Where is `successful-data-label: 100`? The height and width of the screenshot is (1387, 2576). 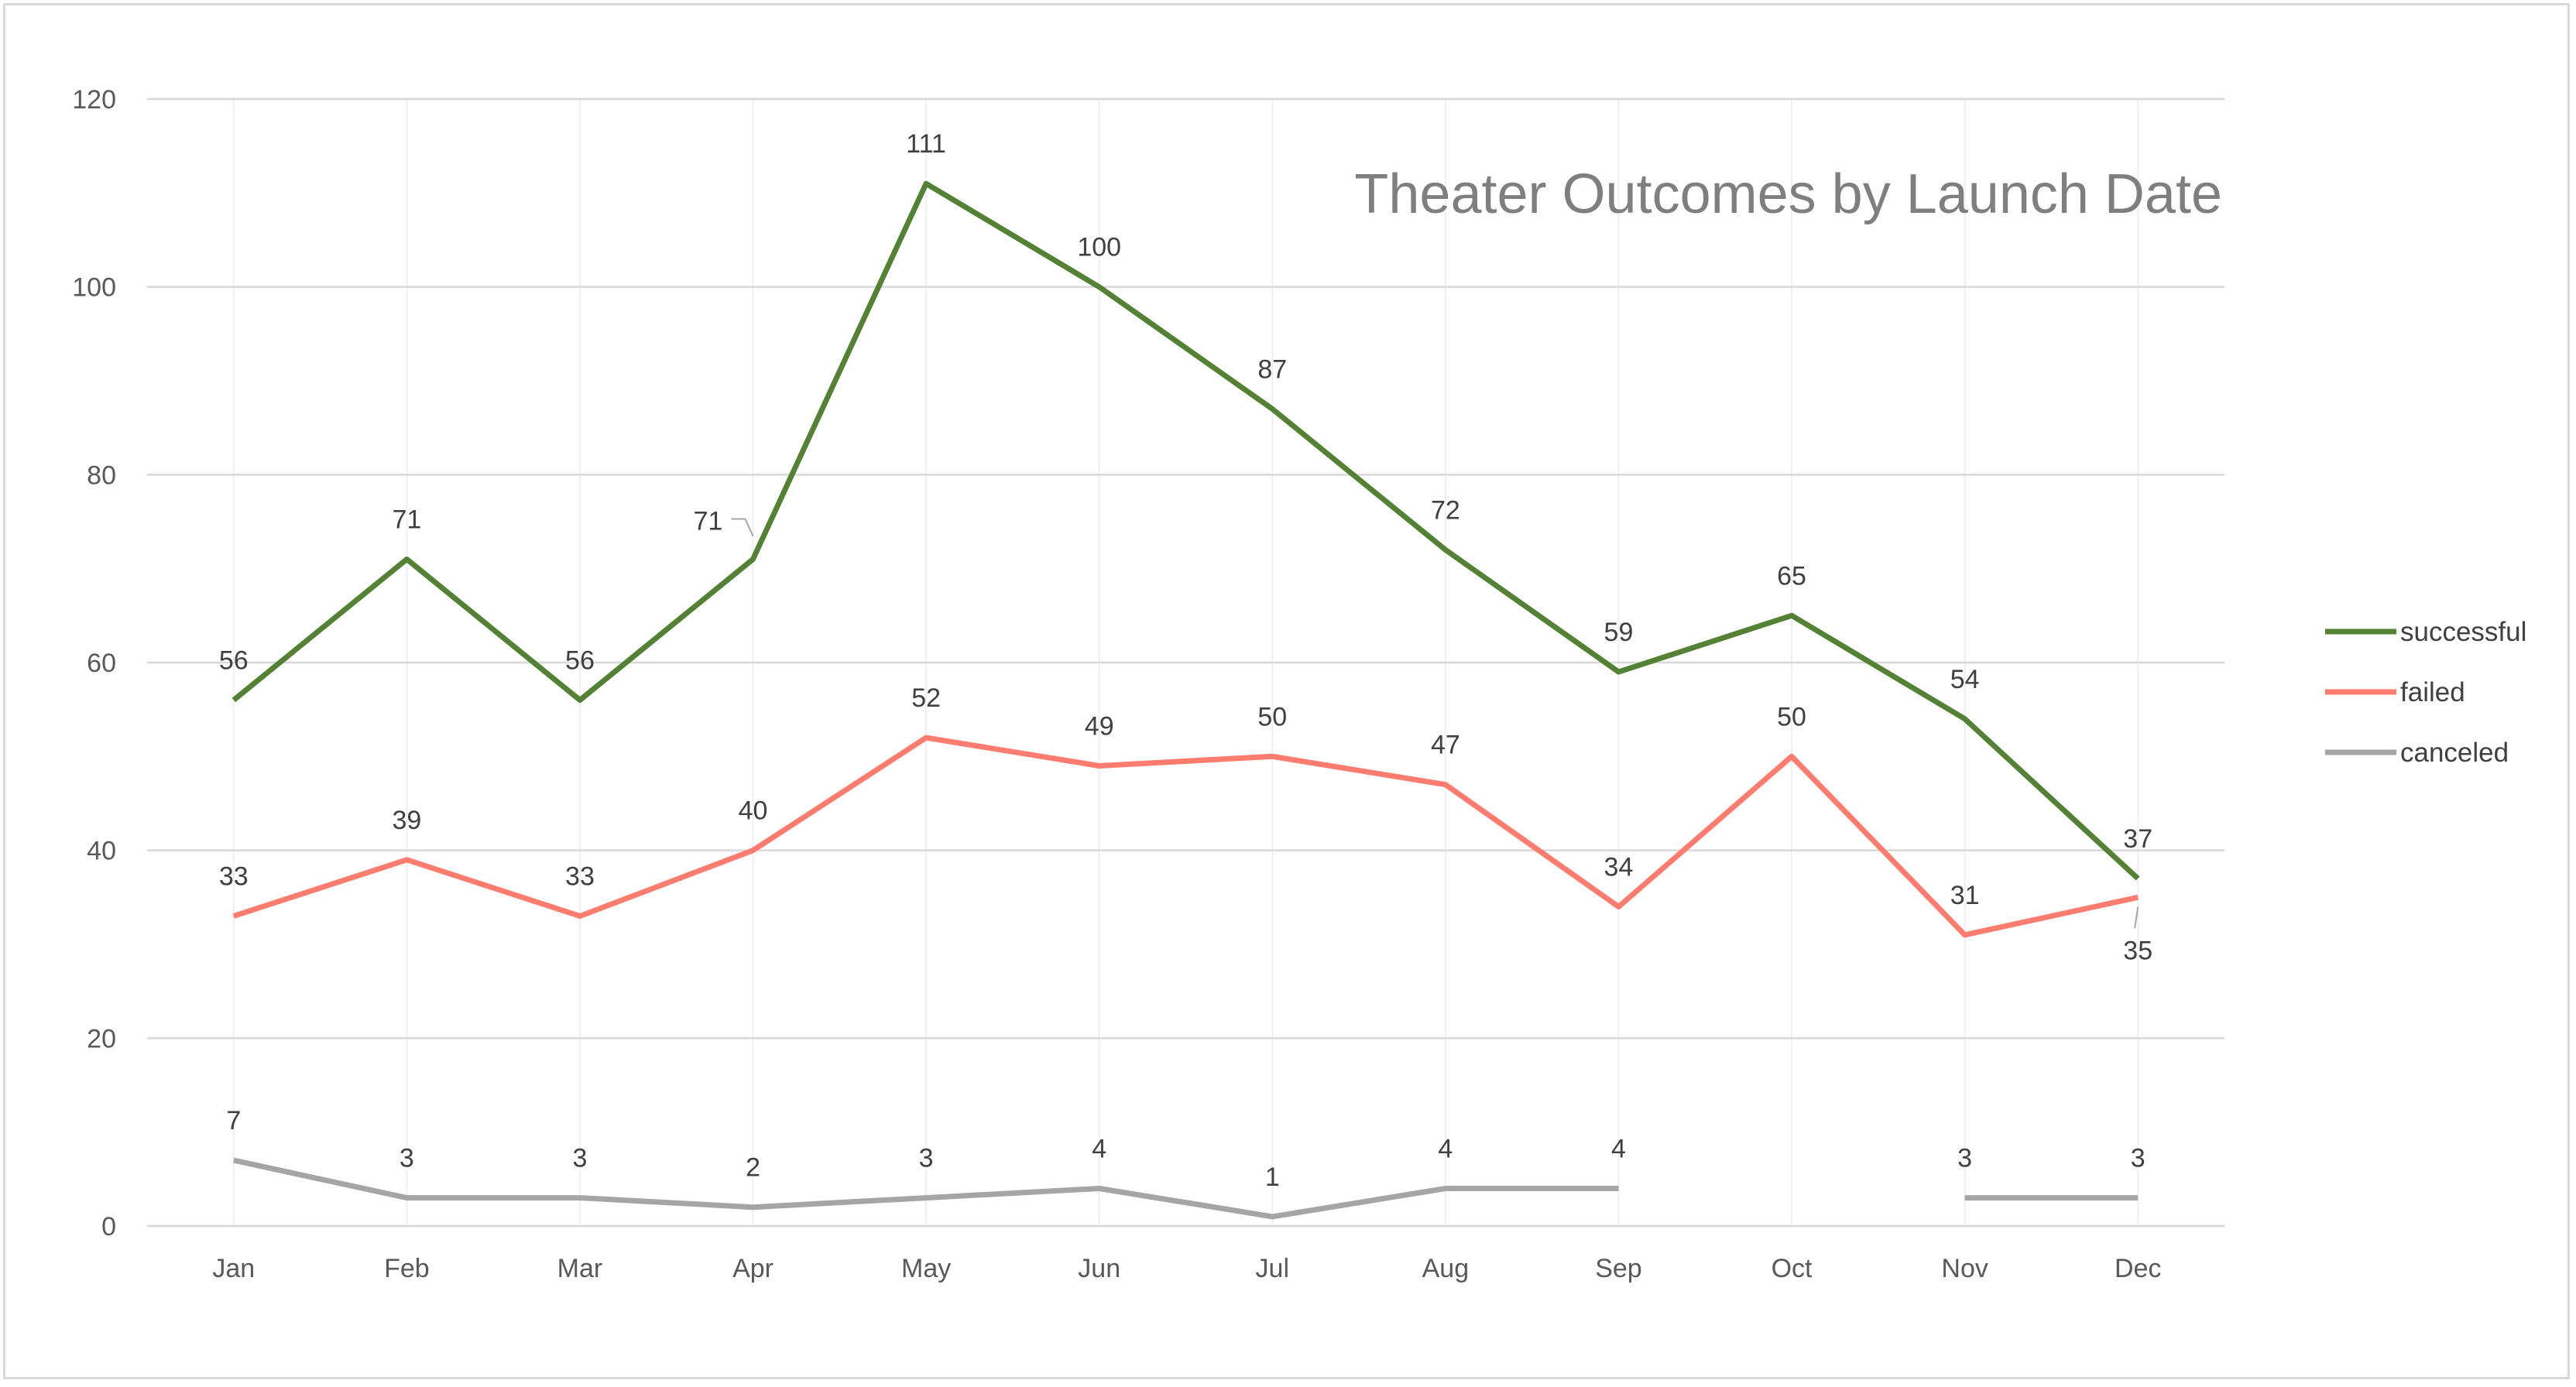
successful-data-label: 100 is located at coordinates (1099, 247).